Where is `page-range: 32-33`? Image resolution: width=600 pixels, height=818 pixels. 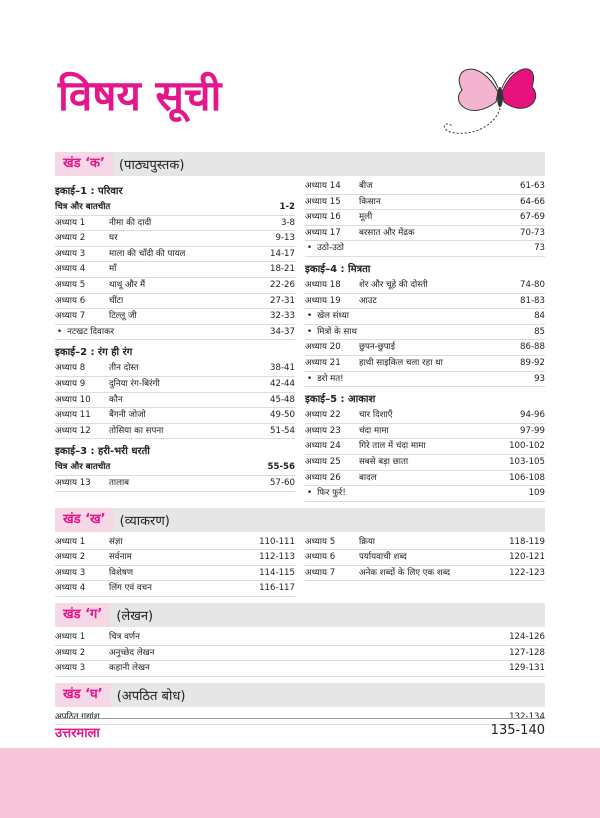 page-range: 32-33 is located at coordinates (282, 316).